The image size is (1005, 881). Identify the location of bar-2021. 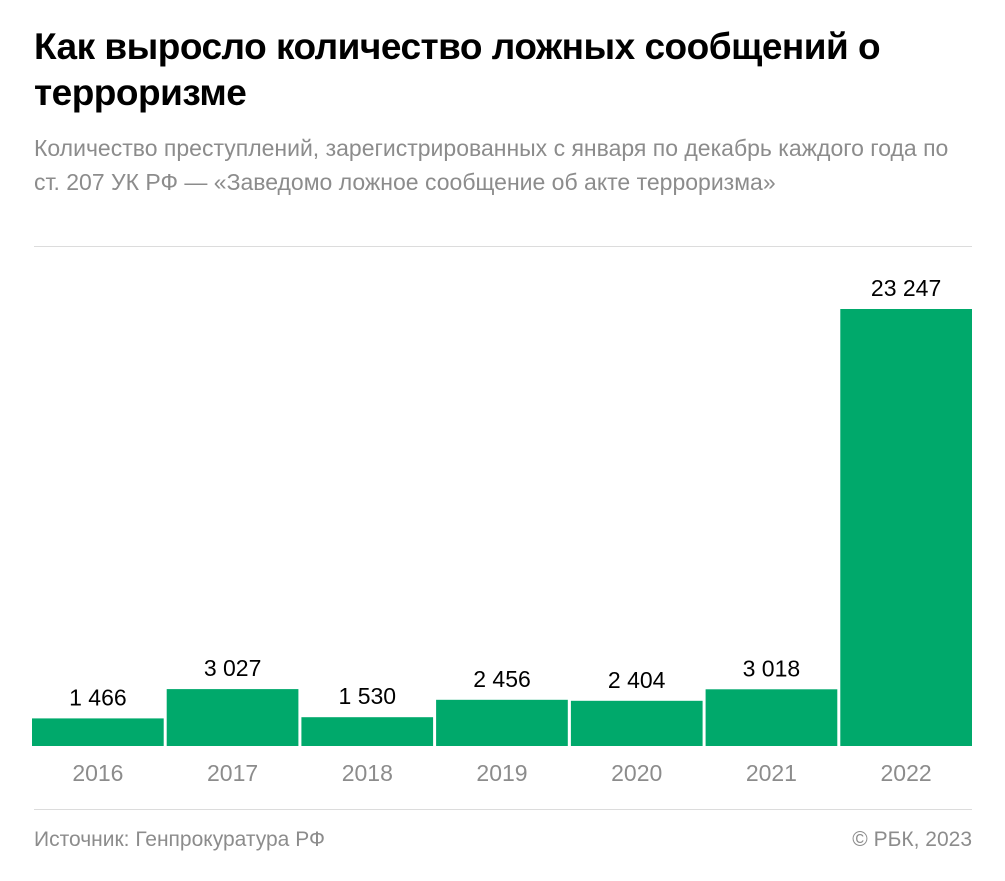
(771, 717).